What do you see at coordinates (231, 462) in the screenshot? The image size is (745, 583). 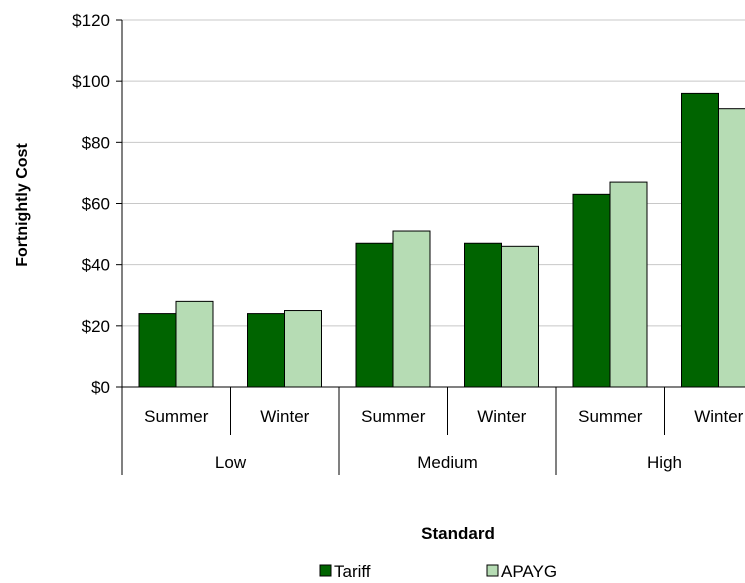 I see `x-group-label: Low` at bounding box center [231, 462].